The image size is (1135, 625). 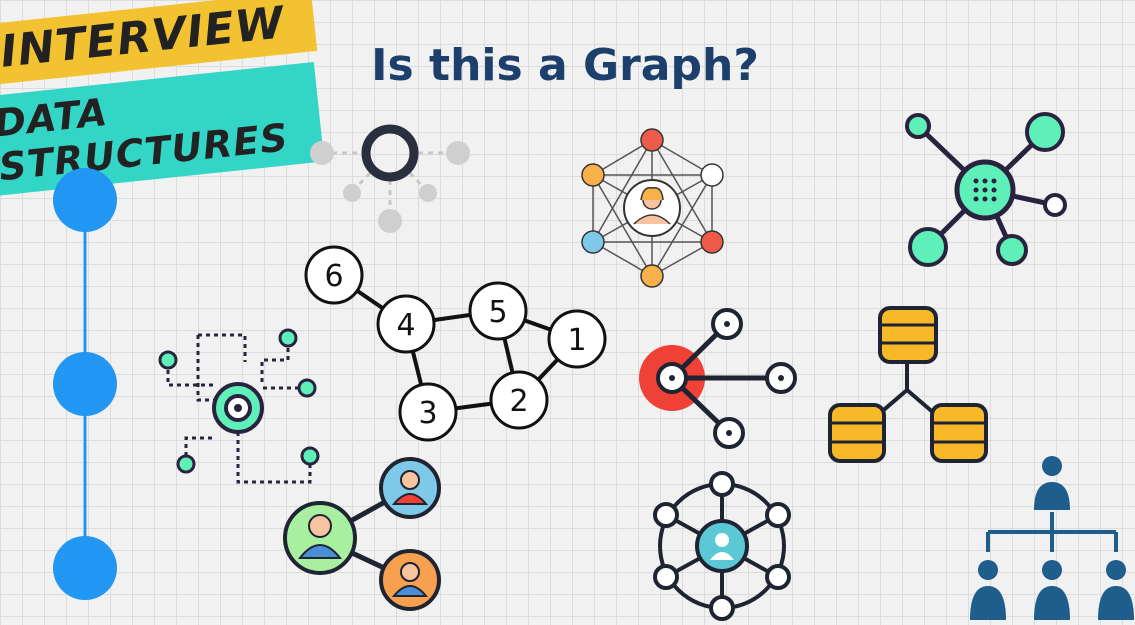 I want to click on node-label: 1, so click(x=576, y=340).